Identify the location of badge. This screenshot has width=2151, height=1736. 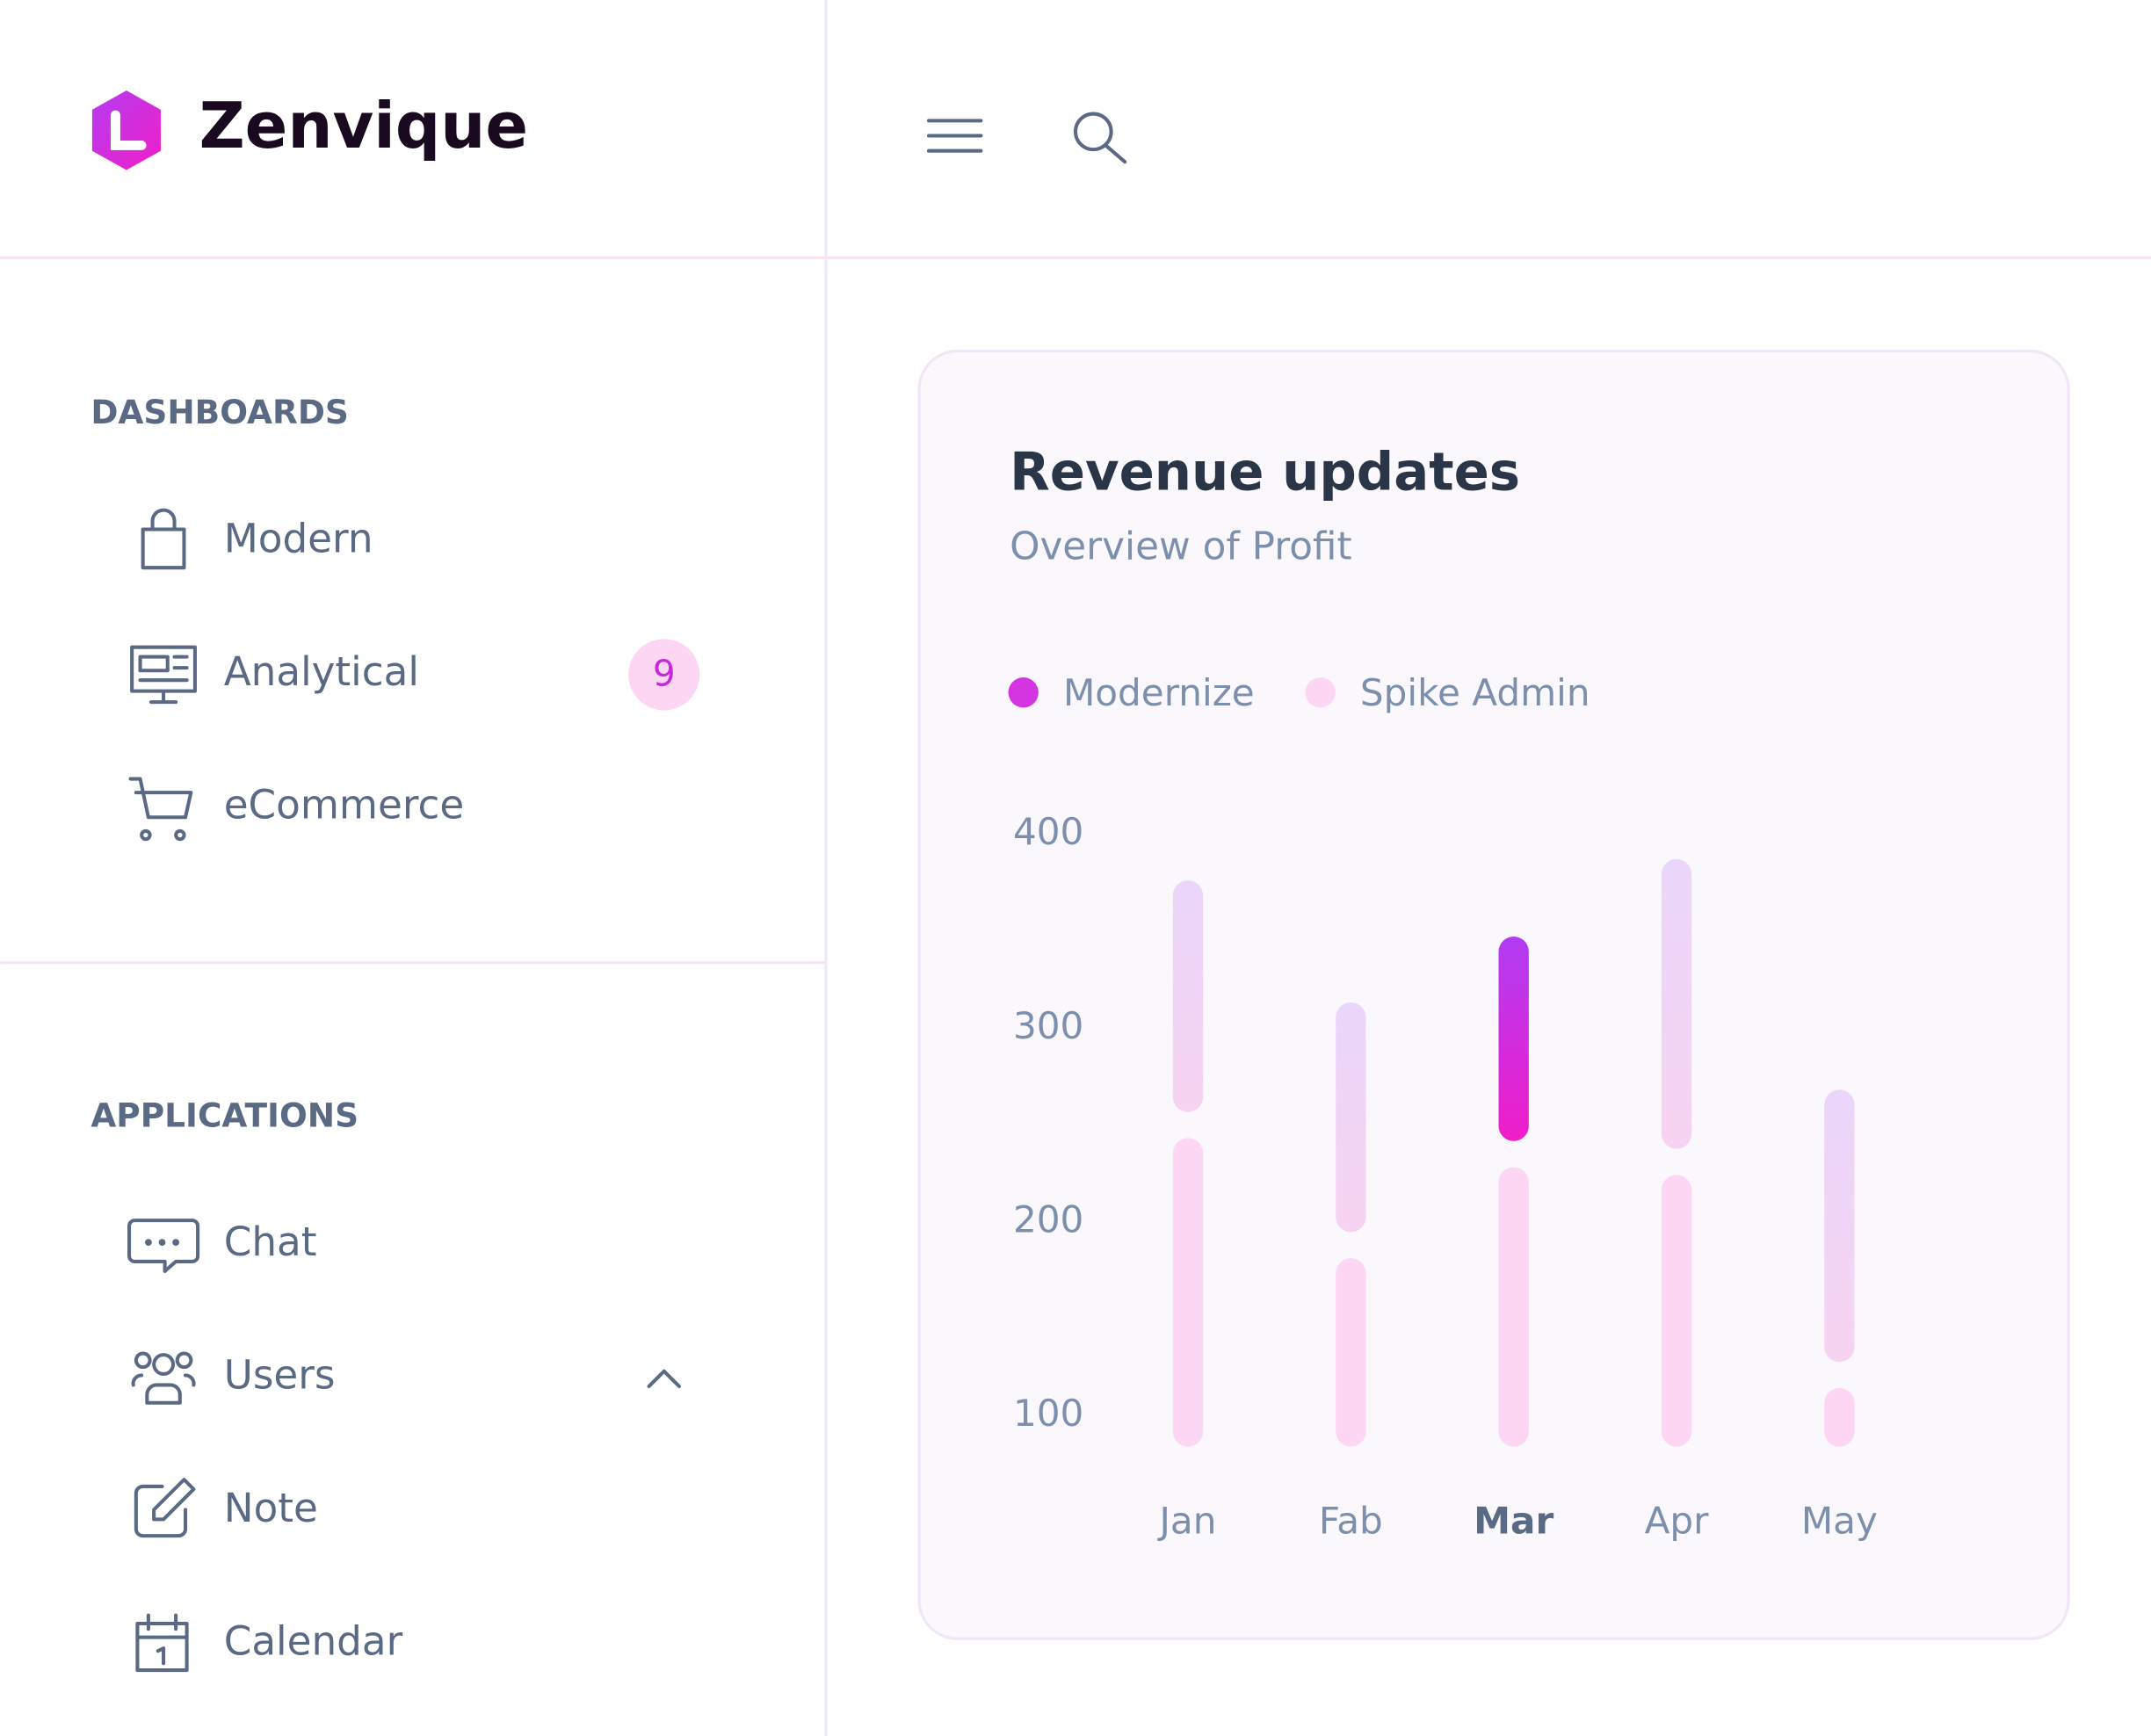
(664, 675).